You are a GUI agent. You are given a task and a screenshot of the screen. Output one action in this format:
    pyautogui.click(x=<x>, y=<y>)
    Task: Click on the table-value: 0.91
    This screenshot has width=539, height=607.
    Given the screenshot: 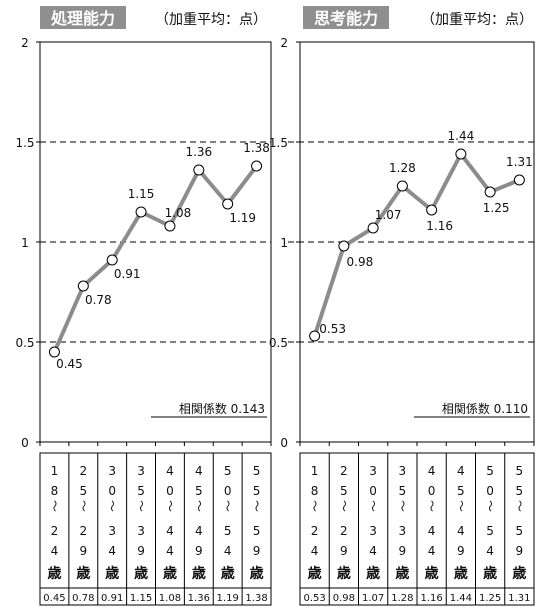 What is the action you would take?
    pyautogui.click(x=112, y=598)
    